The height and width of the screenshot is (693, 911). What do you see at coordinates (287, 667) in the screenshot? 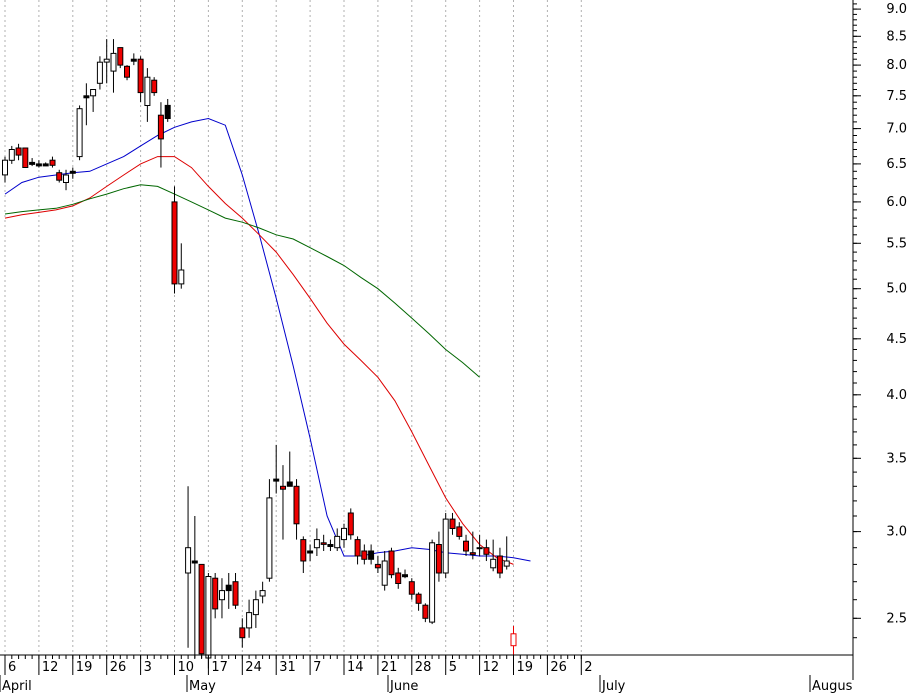
I see `x-tick-label: 31` at bounding box center [287, 667].